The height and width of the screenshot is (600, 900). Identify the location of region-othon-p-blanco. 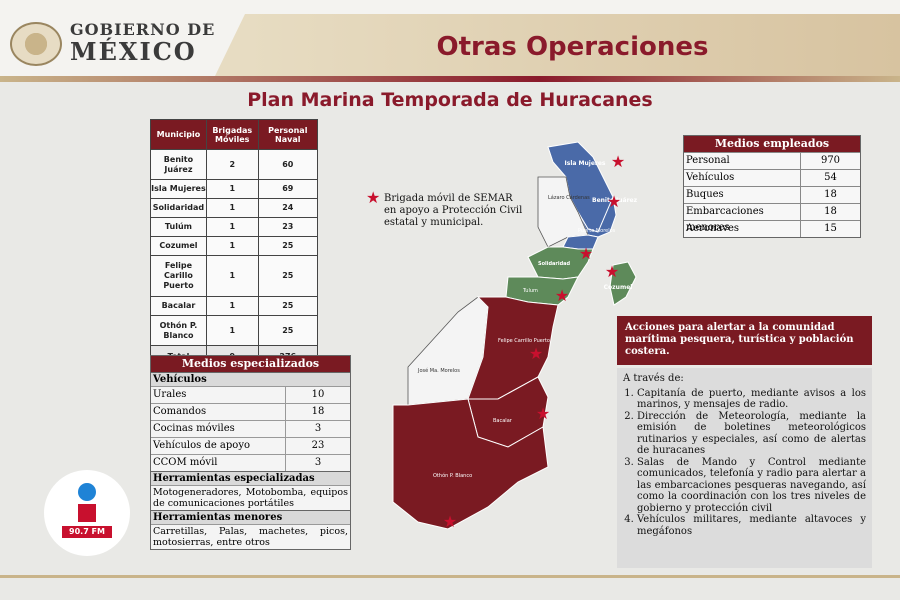
(470, 464).